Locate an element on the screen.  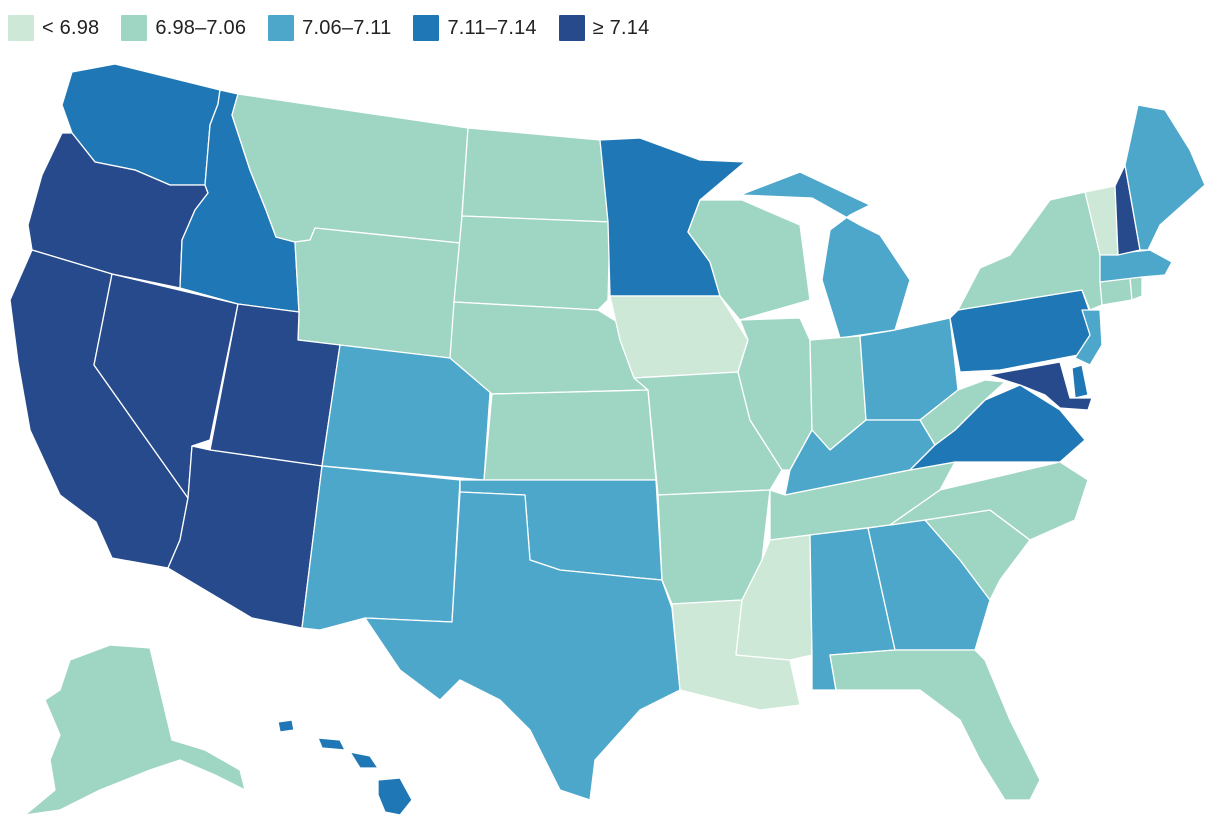
legend-label: 7.06–7.11 is located at coordinates (347, 27).